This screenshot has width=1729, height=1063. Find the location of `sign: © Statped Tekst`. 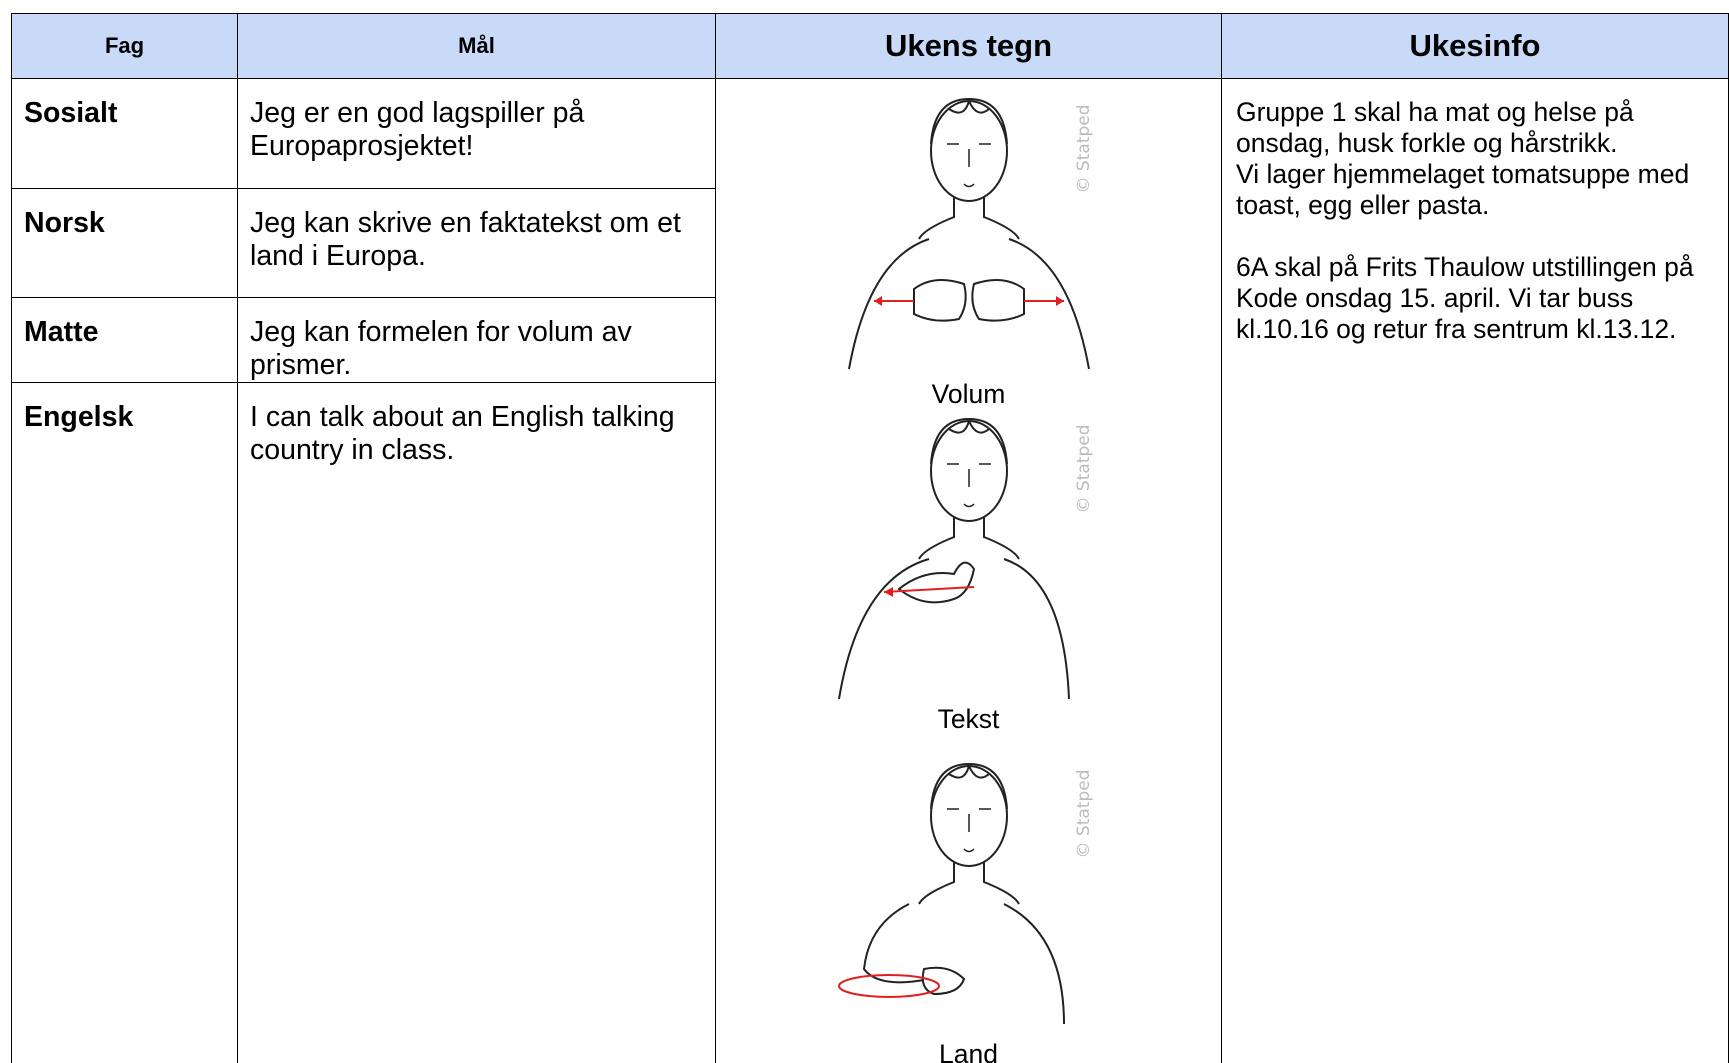

sign: © Statped Tekst is located at coordinates (968, 571).